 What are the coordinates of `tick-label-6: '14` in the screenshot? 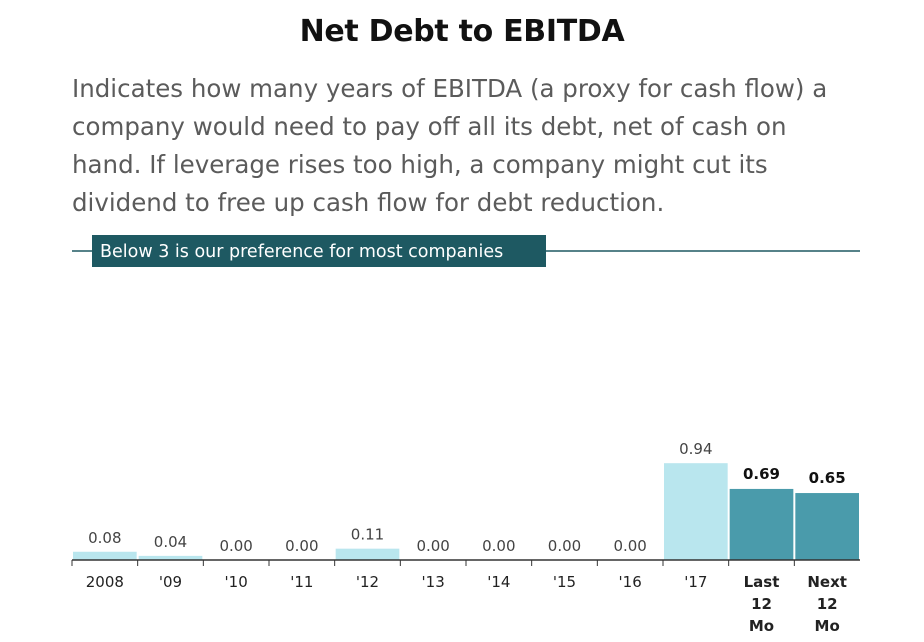 It's located at (498, 582).